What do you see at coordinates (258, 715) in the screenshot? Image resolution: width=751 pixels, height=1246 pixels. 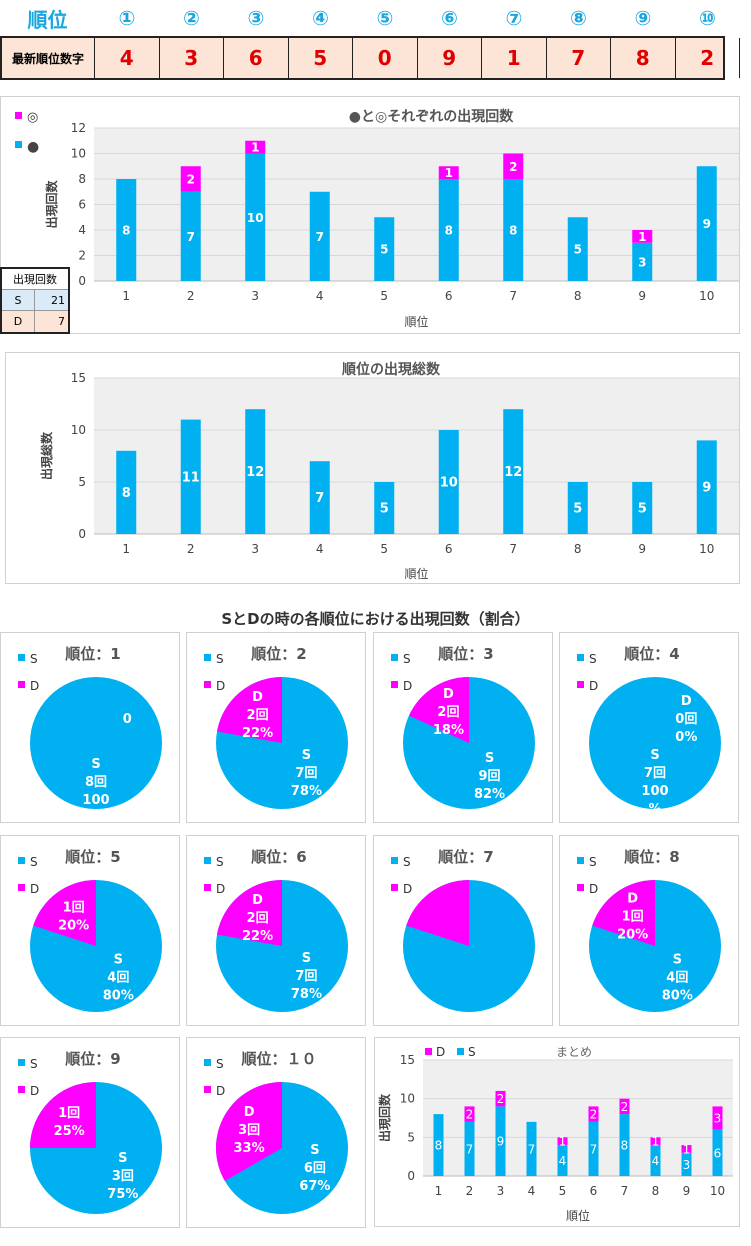 I see `pie-data-label: 2回` at bounding box center [258, 715].